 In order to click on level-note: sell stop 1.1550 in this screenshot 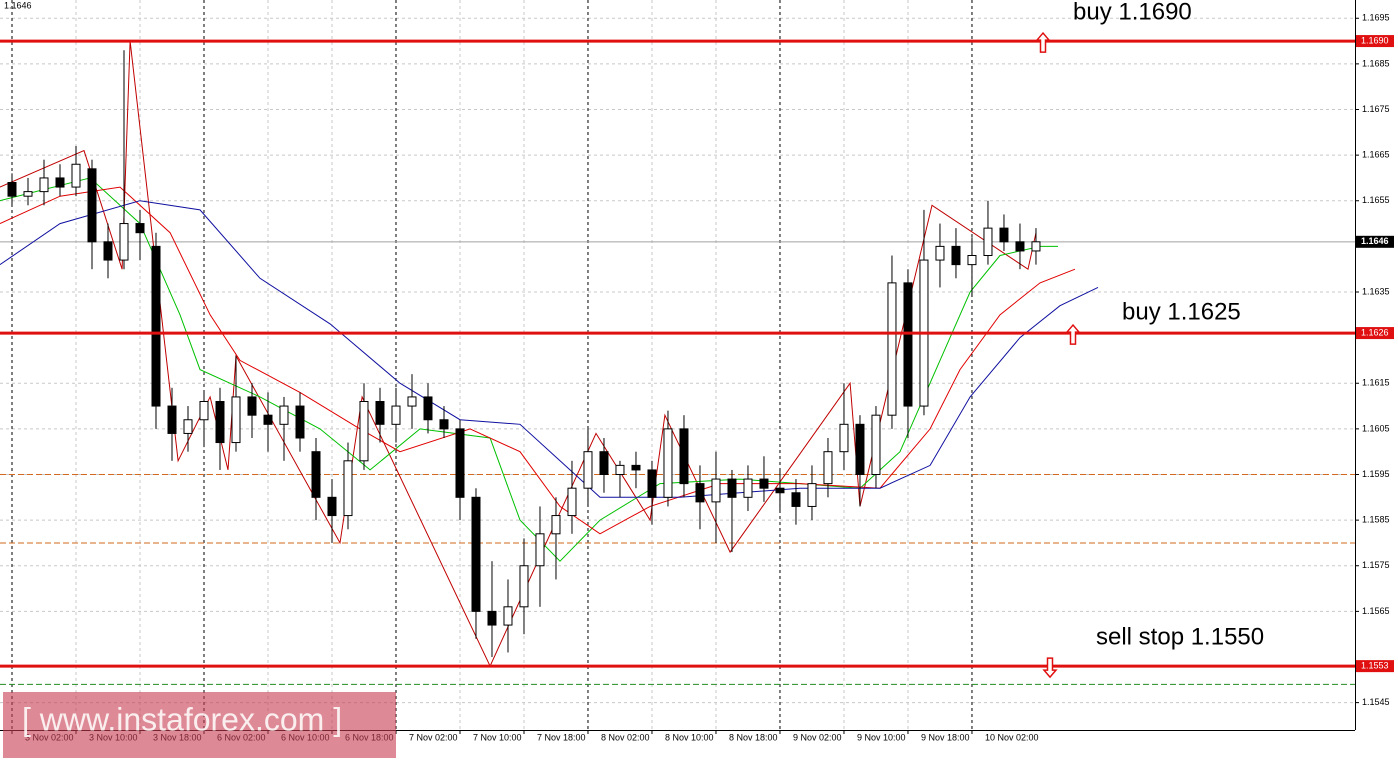, I will do `click(1180, 636)`.